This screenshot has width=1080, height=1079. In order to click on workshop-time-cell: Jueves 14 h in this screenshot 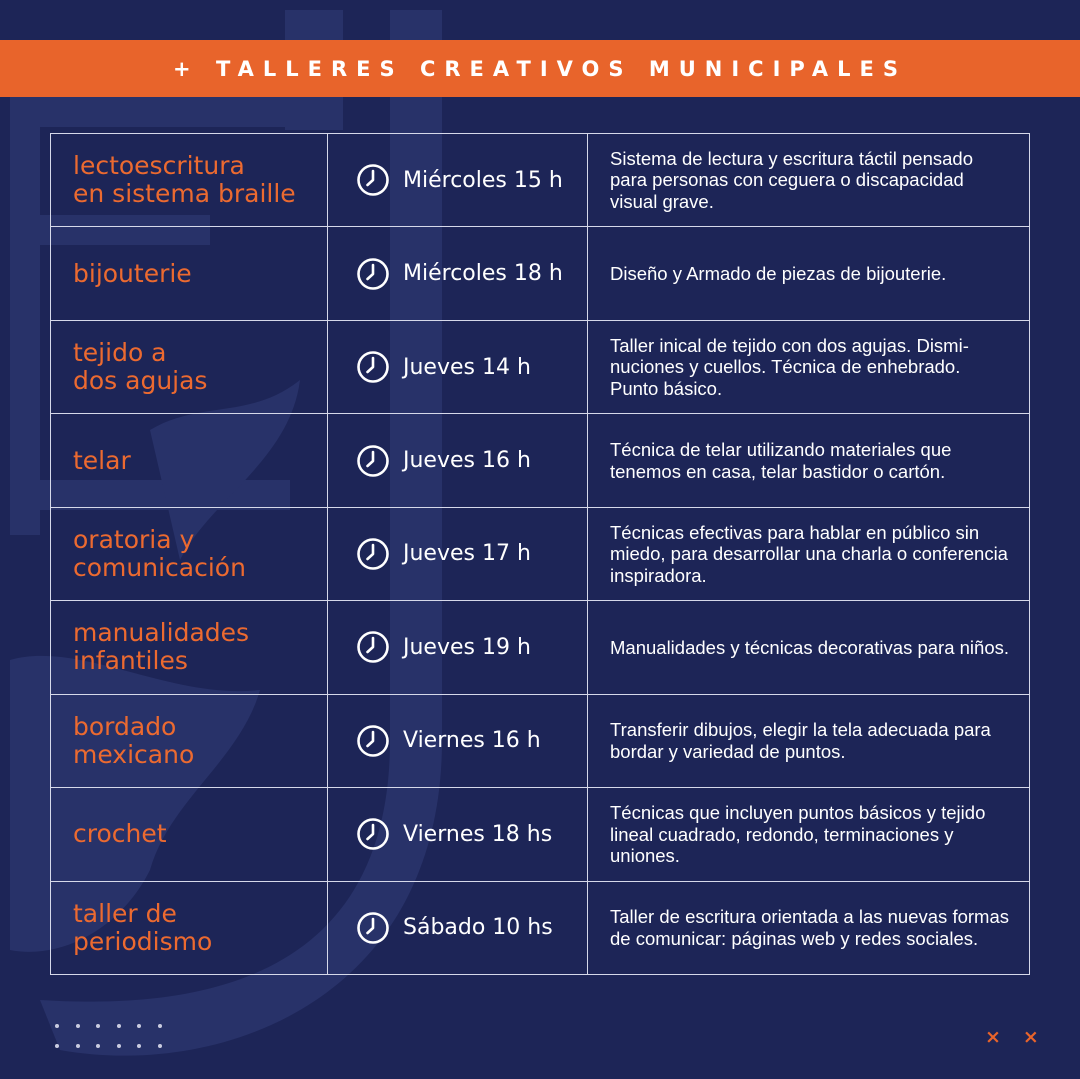, I will do `click(457, 367)`.